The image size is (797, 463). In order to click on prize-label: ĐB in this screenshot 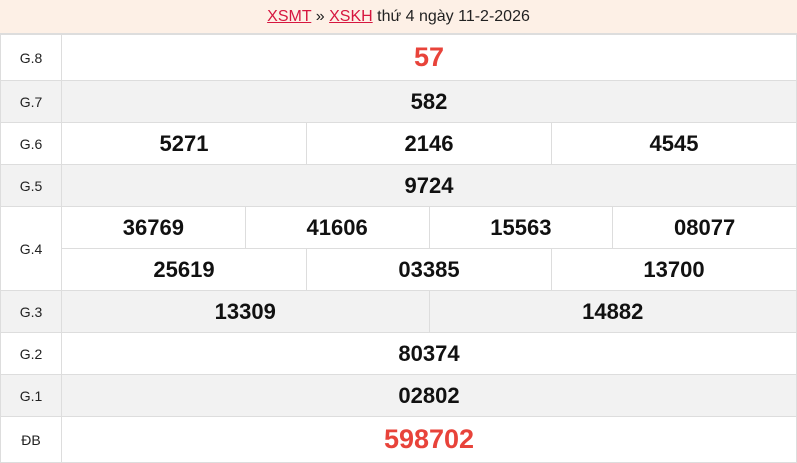, I will do `click(31, 439)`.